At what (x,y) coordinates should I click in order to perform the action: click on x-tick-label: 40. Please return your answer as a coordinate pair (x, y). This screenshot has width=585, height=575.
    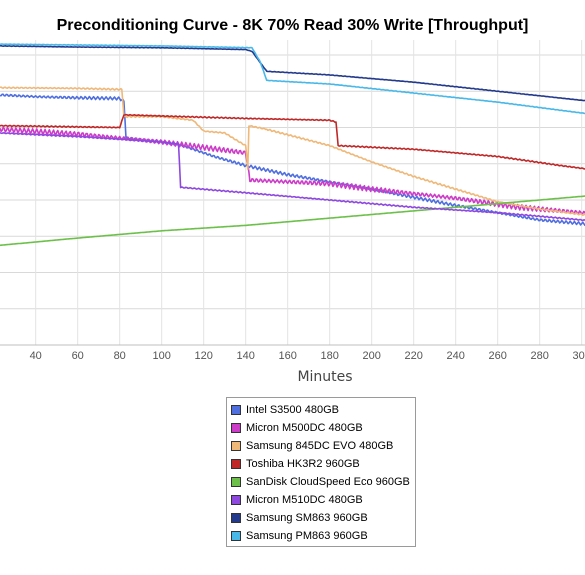
    Looking at the image, I should click on (36, 356).